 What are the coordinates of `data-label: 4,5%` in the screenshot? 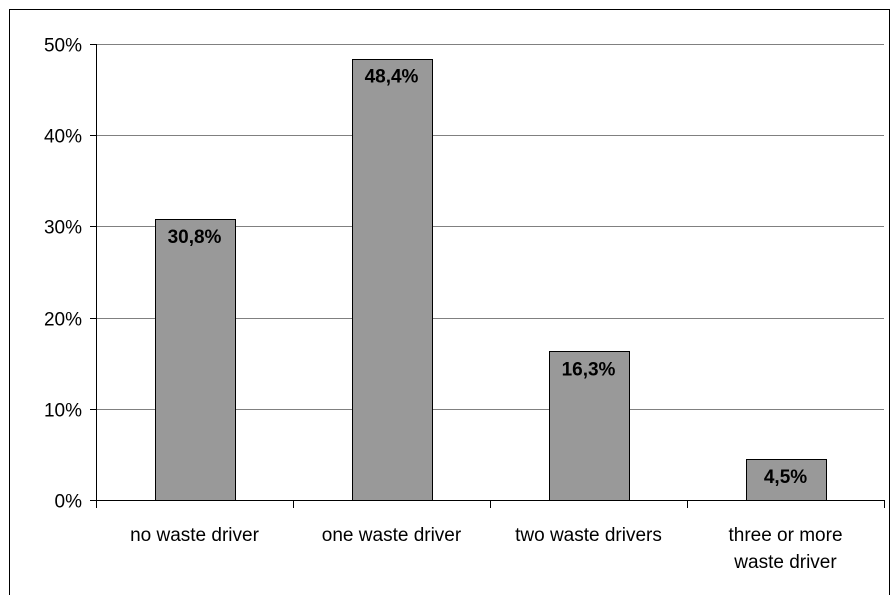 It's located at (785, 477).